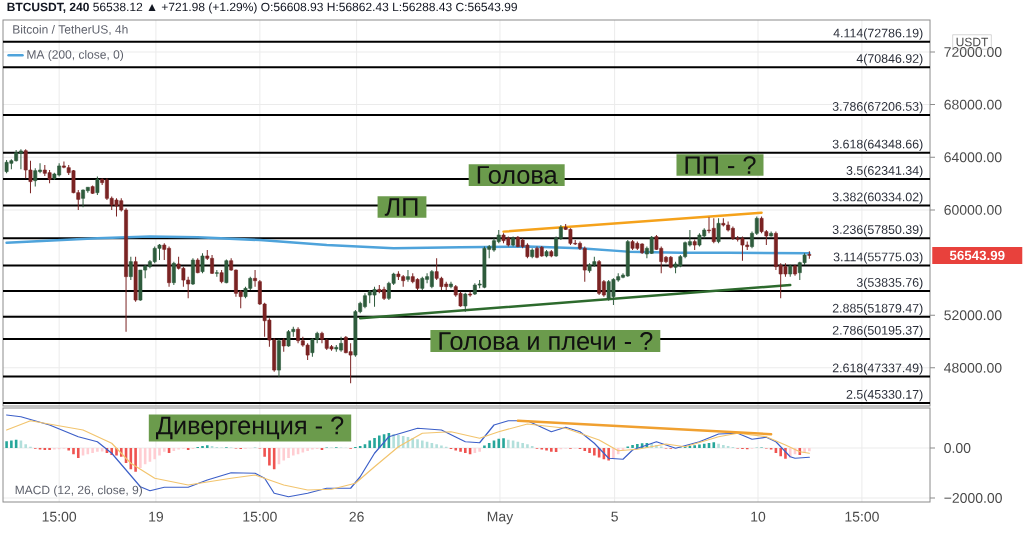  Describe the element at coordinates (889, 283) in the screenshot. I see `ref-line-label: 3(53835.76)` at that location.